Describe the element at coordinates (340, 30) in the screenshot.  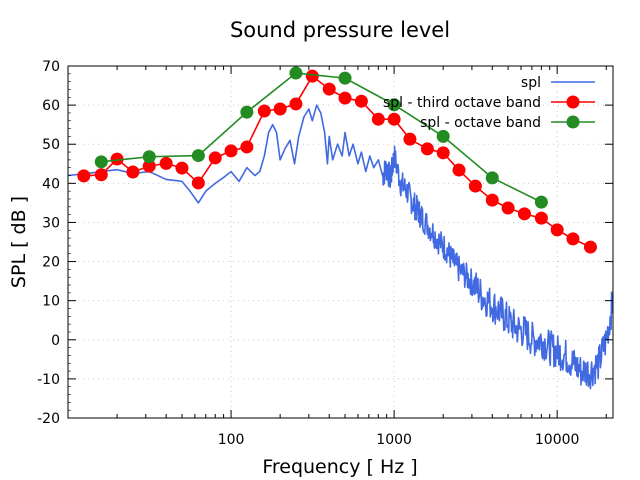
I see `chart-title: Sound pressure level` at that location.